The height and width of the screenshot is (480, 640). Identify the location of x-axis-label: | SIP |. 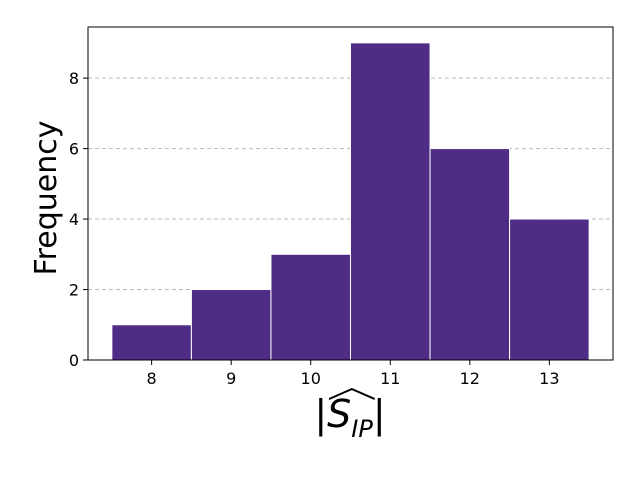
(350, 422).